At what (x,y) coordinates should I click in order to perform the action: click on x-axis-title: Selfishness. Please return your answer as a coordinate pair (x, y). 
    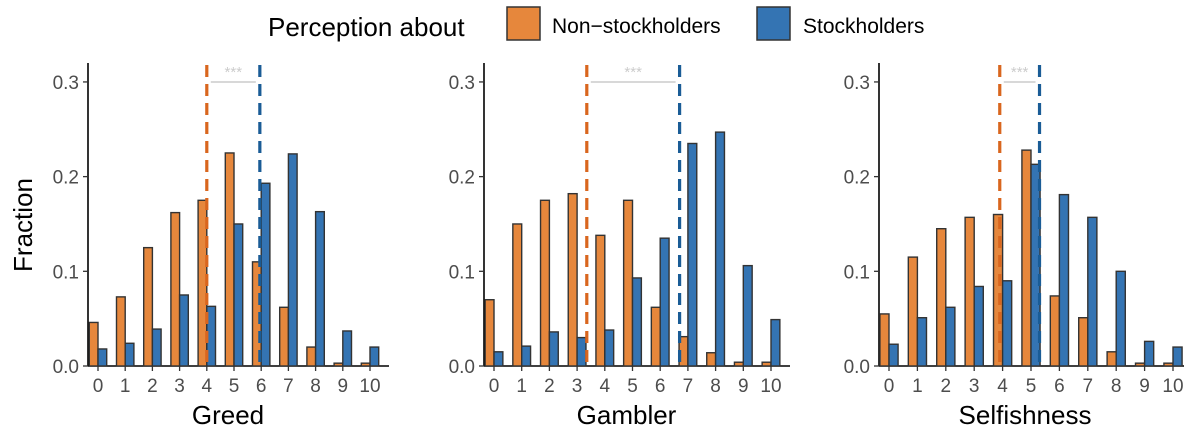
    Looking at the image, I should click on (1025, 415).